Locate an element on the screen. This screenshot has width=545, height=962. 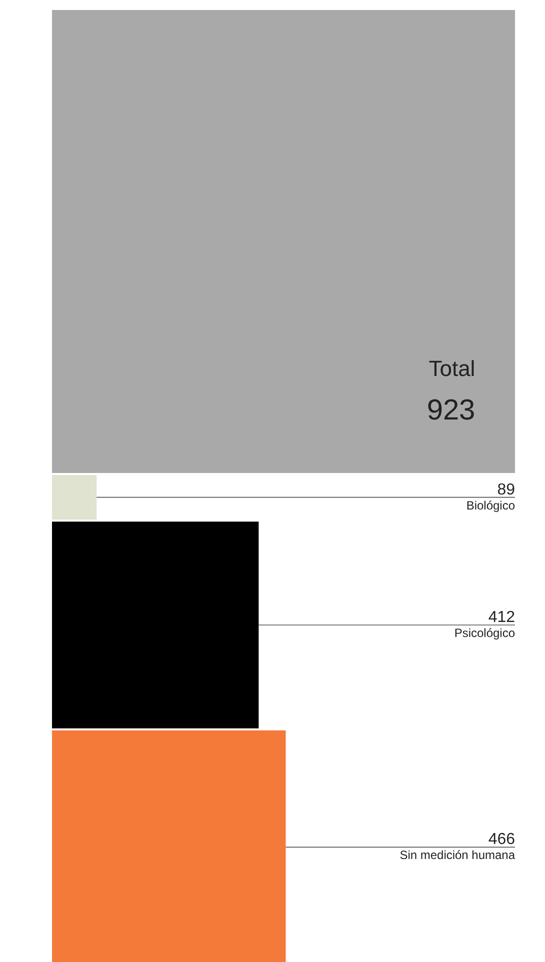
data-label: 923 is located at coordinates (451, 410).